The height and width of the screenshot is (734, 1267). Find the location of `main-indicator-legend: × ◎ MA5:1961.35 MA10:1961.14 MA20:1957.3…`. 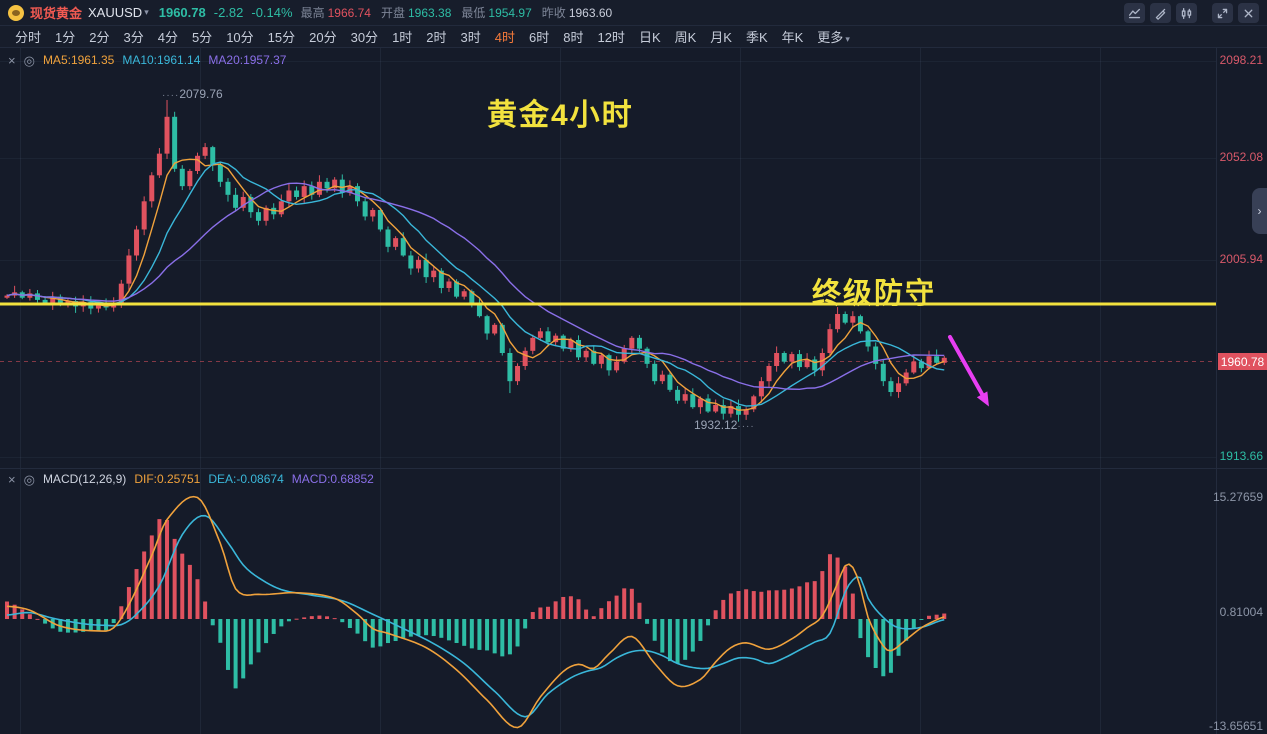

main-indicator-legend: × ◎ MA5:1961.35 MA10:1961.14 MA20:1957.3… is located at coordinates (147, 60).